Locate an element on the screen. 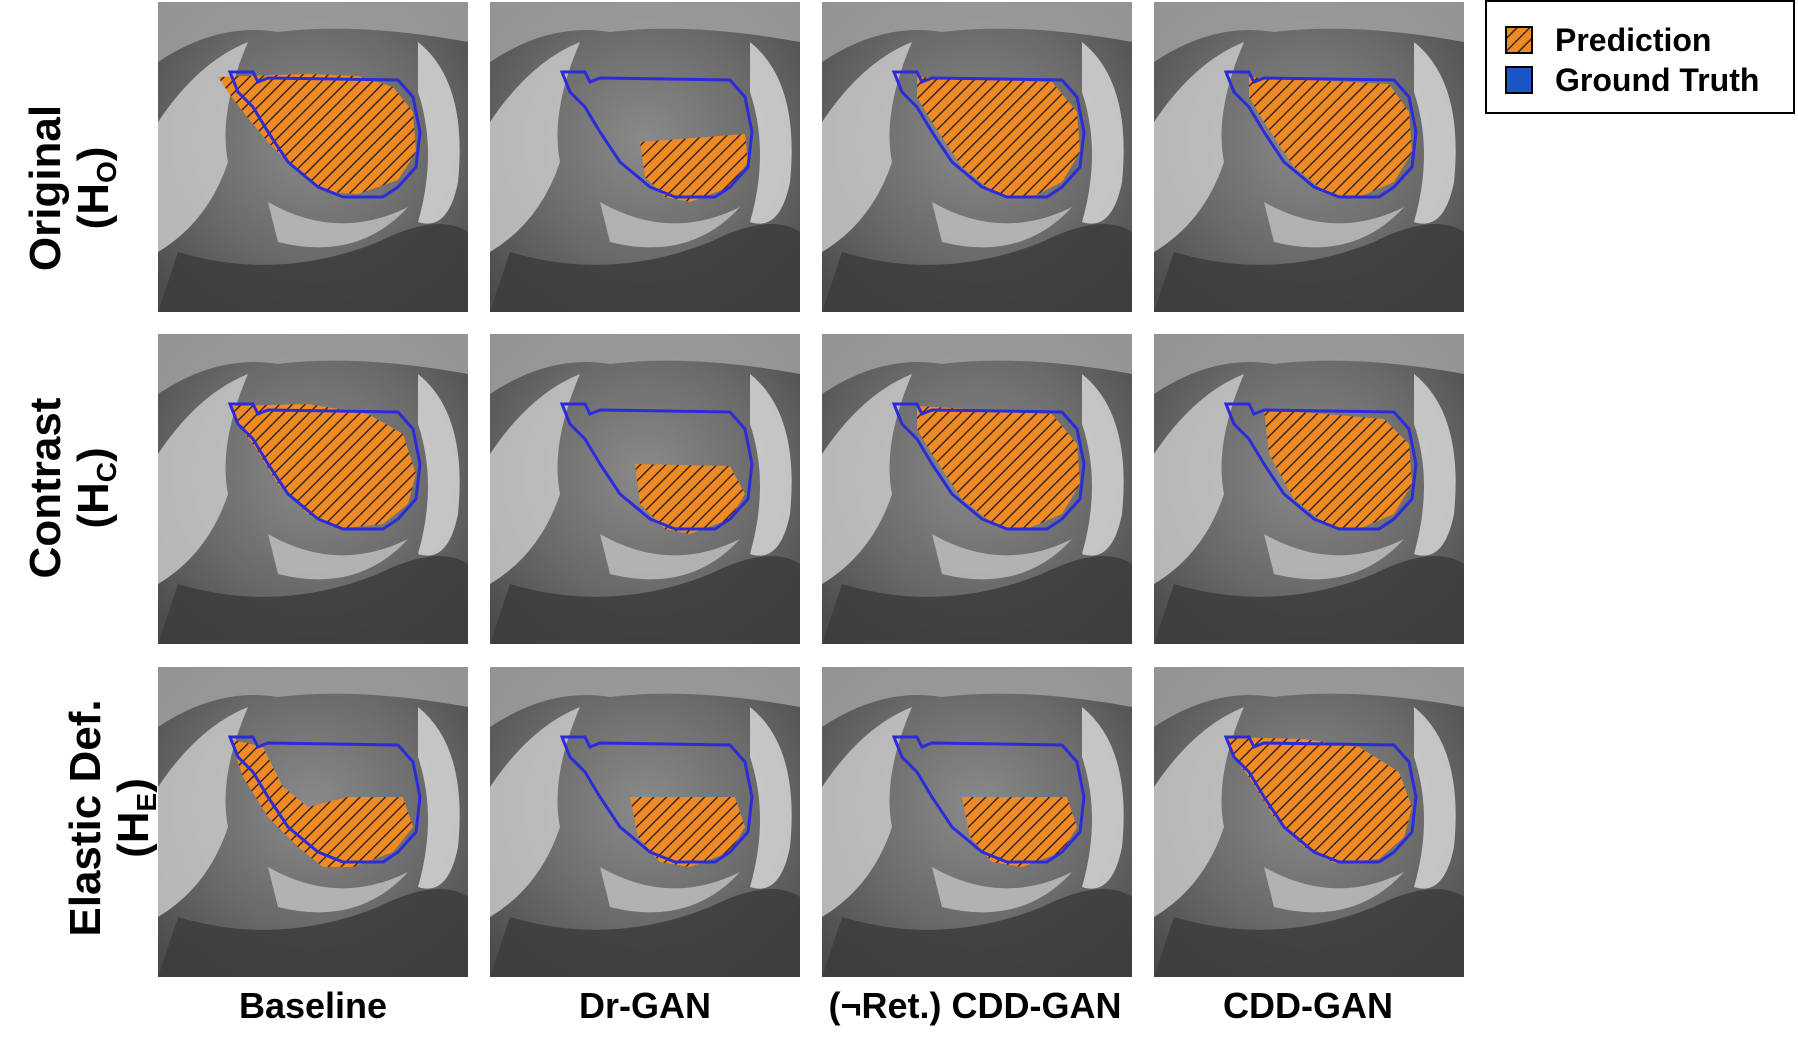 The height and width of the screenshot is (1042, 1798). row-label-original-text: Original is located at coordinates (45, 188).